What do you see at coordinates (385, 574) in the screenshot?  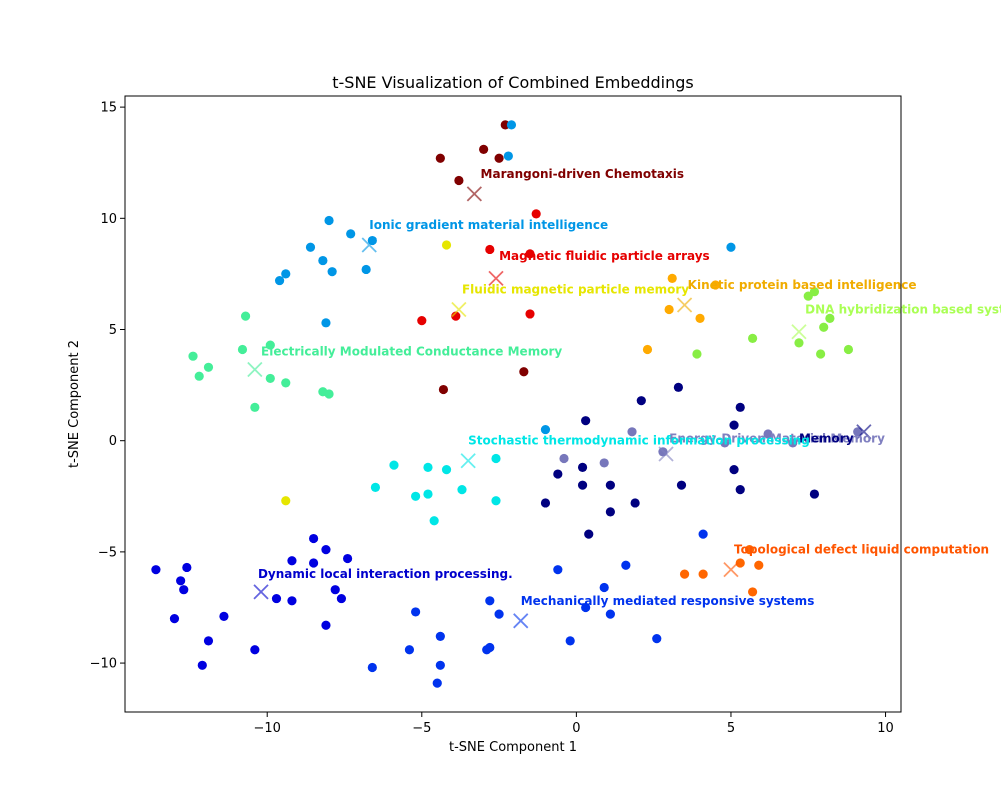 I see `cluster-label: Dynamic local interaction processing.` at bounding box center [385, 574].